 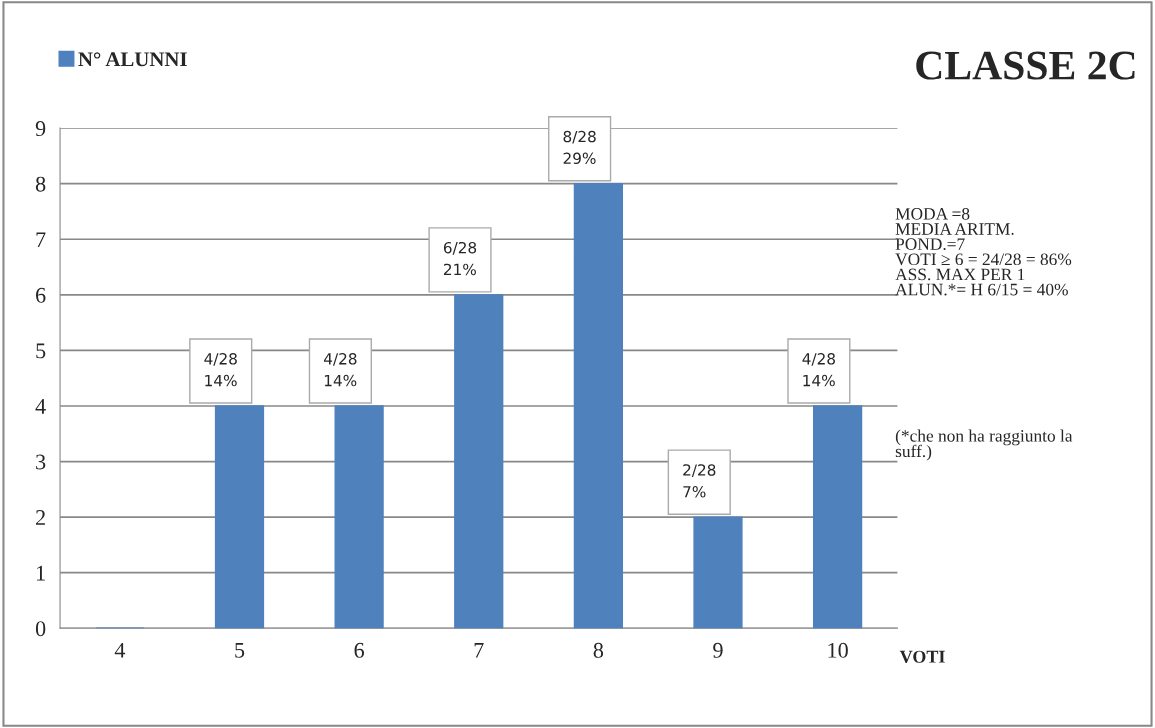 What do you see at coordinates (40, 129) in the screenshot?
I see `y-tick-label: 9` at bounding box center [40, 129].